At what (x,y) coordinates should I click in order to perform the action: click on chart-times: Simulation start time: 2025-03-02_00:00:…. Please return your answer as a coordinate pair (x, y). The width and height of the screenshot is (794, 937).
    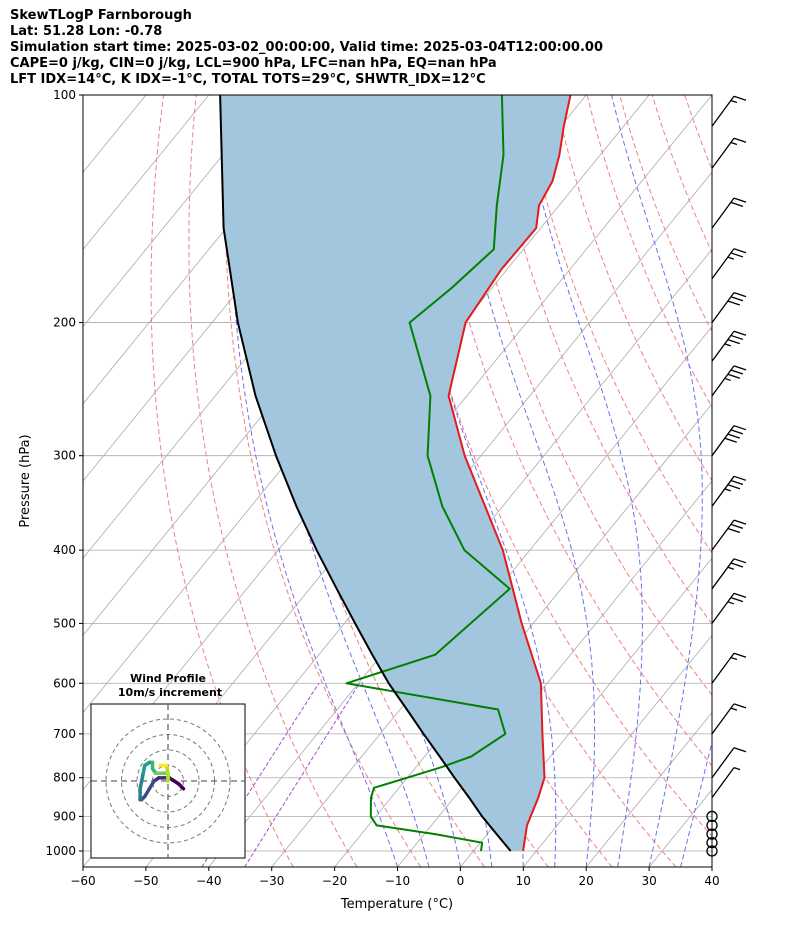
    Looking at the image, I should click on (306, 47).